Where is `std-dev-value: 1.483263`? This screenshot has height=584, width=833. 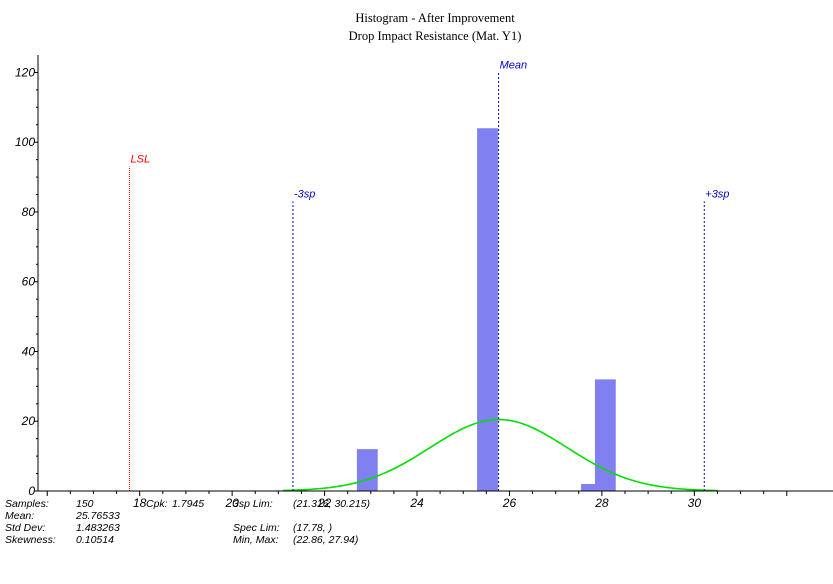
std-dev-value: 1.483263 is located at coordinates (98, 528).